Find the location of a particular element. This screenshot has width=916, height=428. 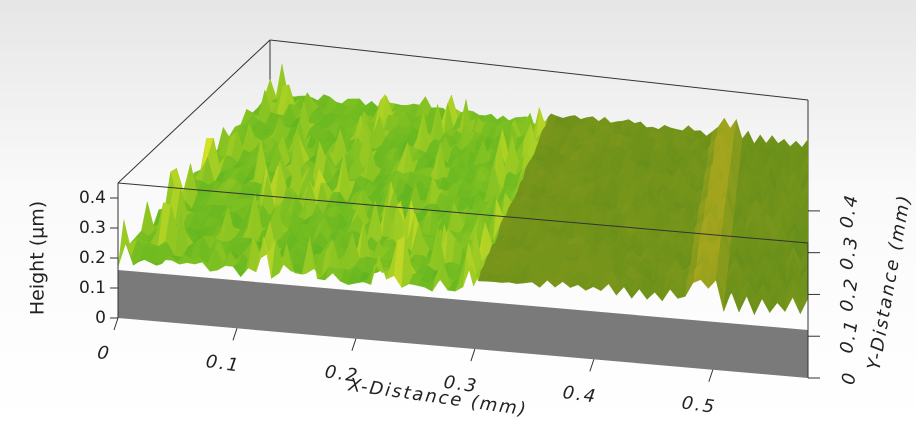

x-tick-label: 0.4 is located at coordinates (579, 395).